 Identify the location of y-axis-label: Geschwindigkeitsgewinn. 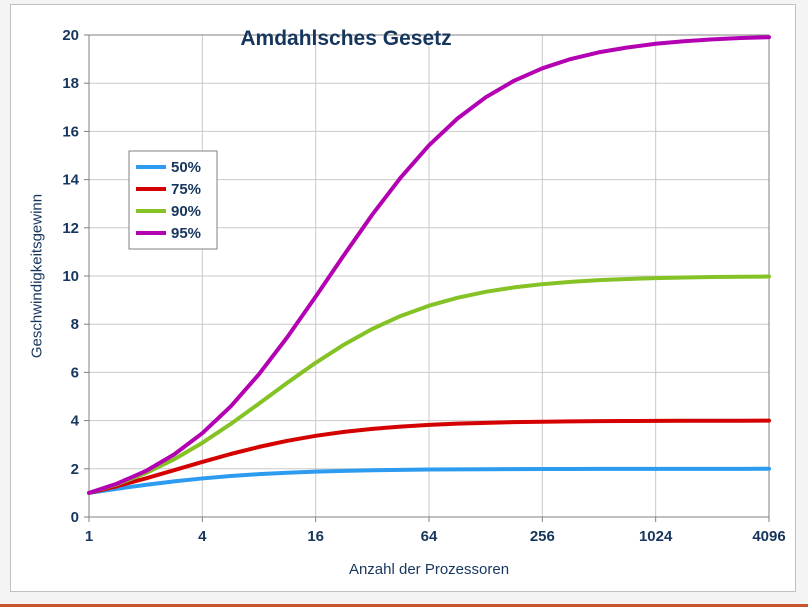
(37, 276).